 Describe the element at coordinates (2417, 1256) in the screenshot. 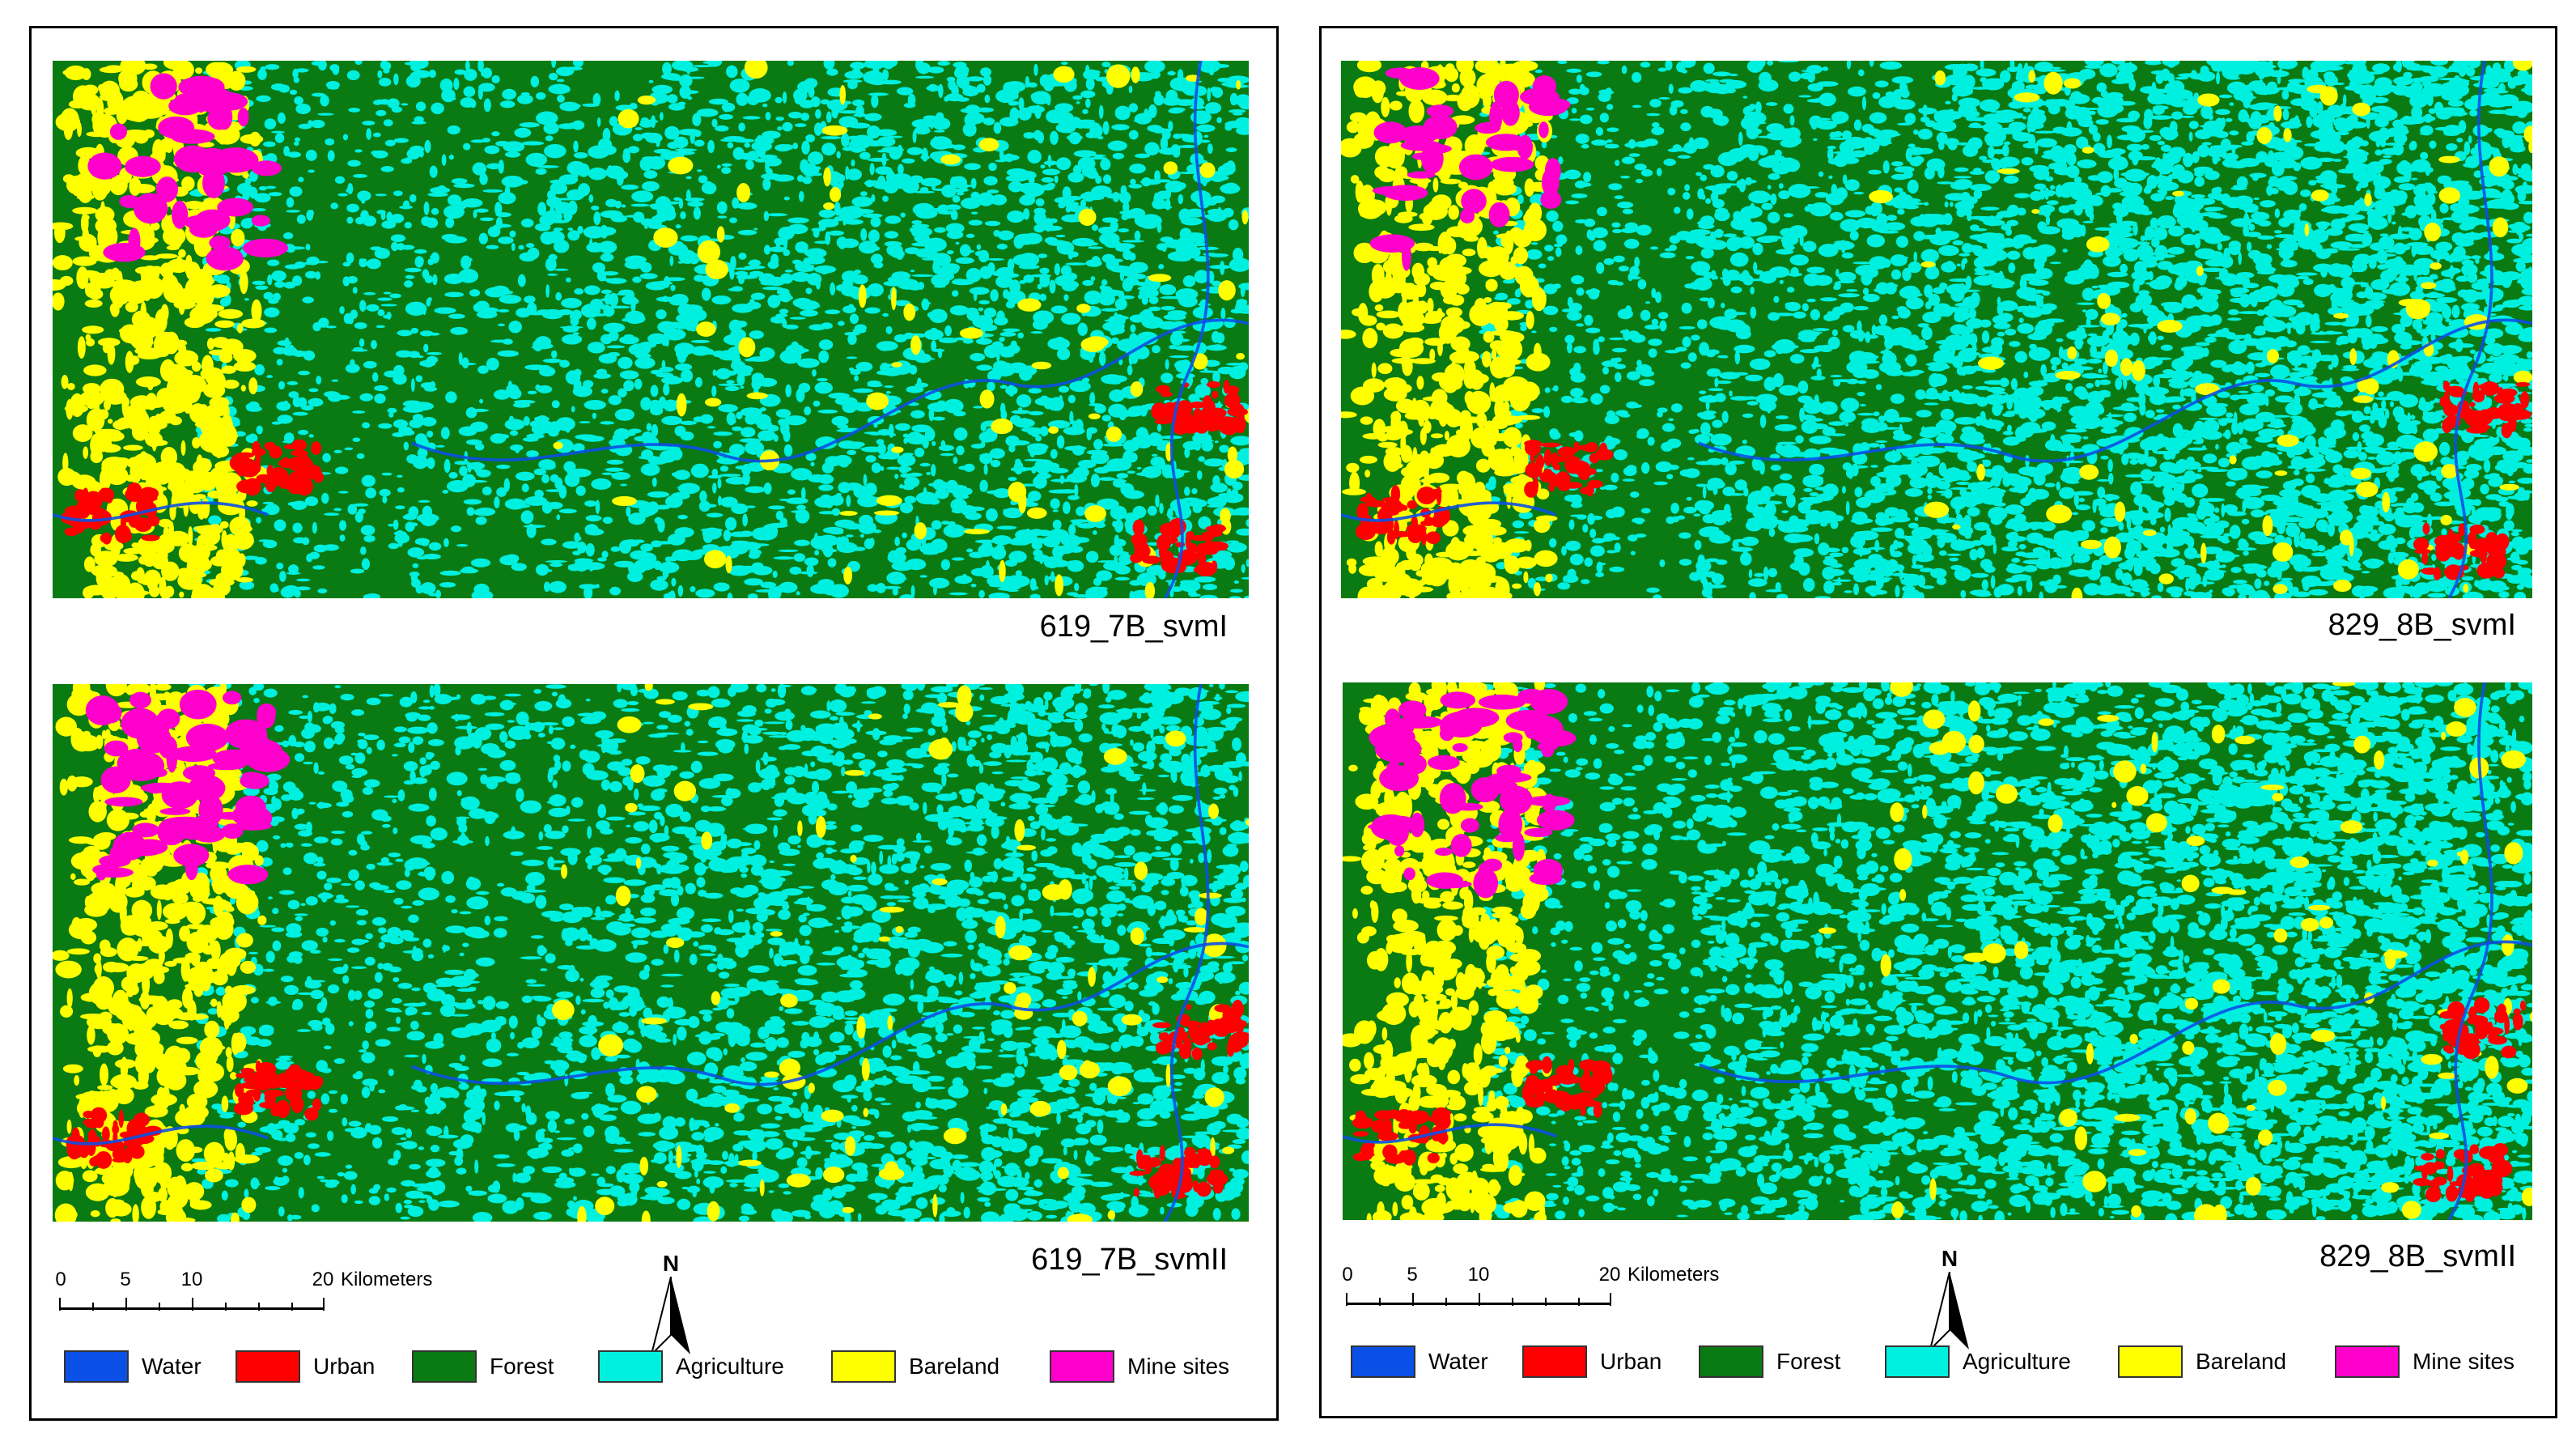

I see `map-label: 829_8B_svmII` at that location.